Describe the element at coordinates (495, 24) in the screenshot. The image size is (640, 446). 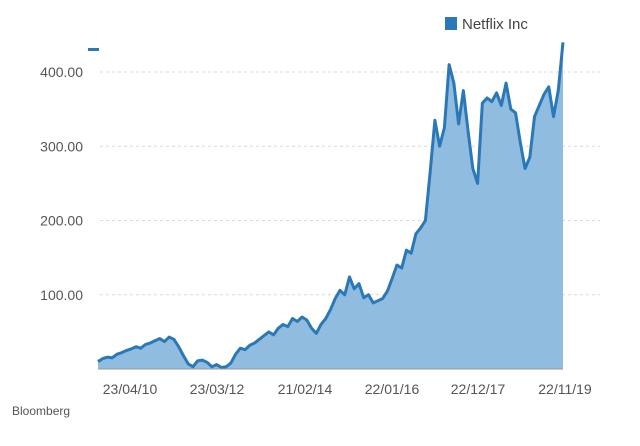
I see `legend-label: Netflix Inc` at that location.